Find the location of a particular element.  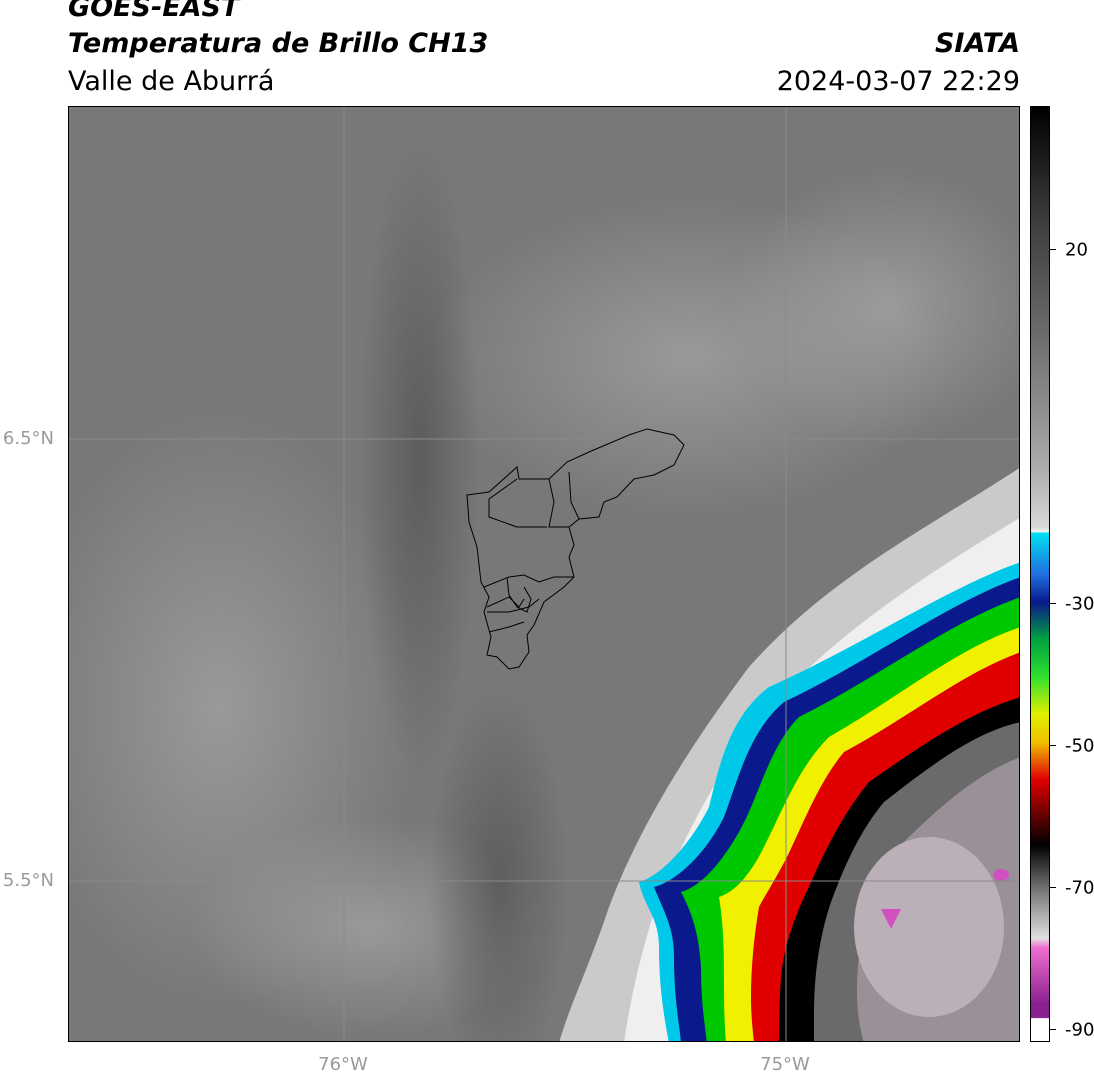

colorbar-label-minus30: -30 is located at coordinates (1079, 604).